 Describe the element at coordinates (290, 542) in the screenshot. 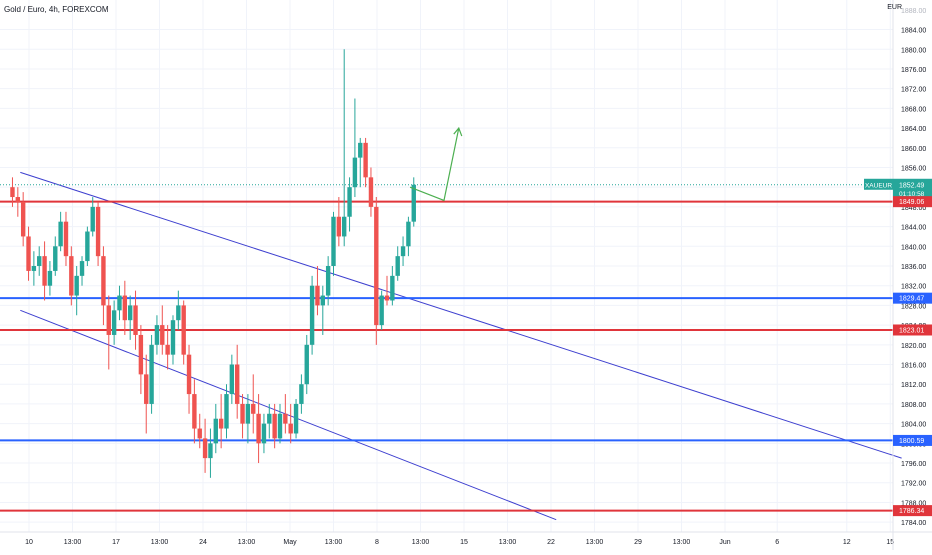

I see `x-tick-label: May` at that location.